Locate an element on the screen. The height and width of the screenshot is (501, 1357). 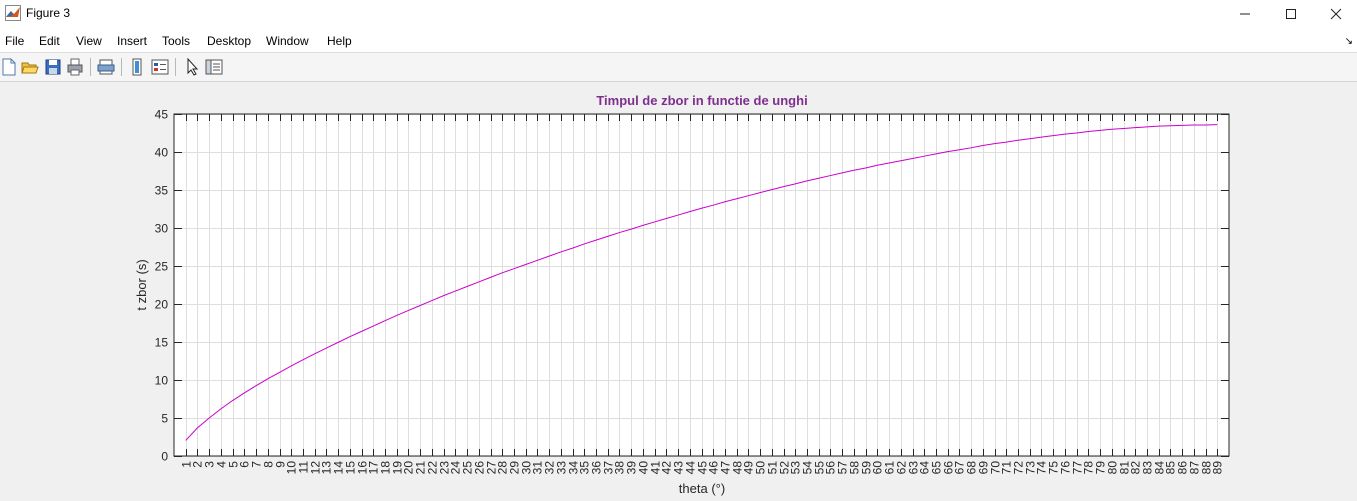
y-axis-label: t zbor (s) is located at coordinates (141, 284).